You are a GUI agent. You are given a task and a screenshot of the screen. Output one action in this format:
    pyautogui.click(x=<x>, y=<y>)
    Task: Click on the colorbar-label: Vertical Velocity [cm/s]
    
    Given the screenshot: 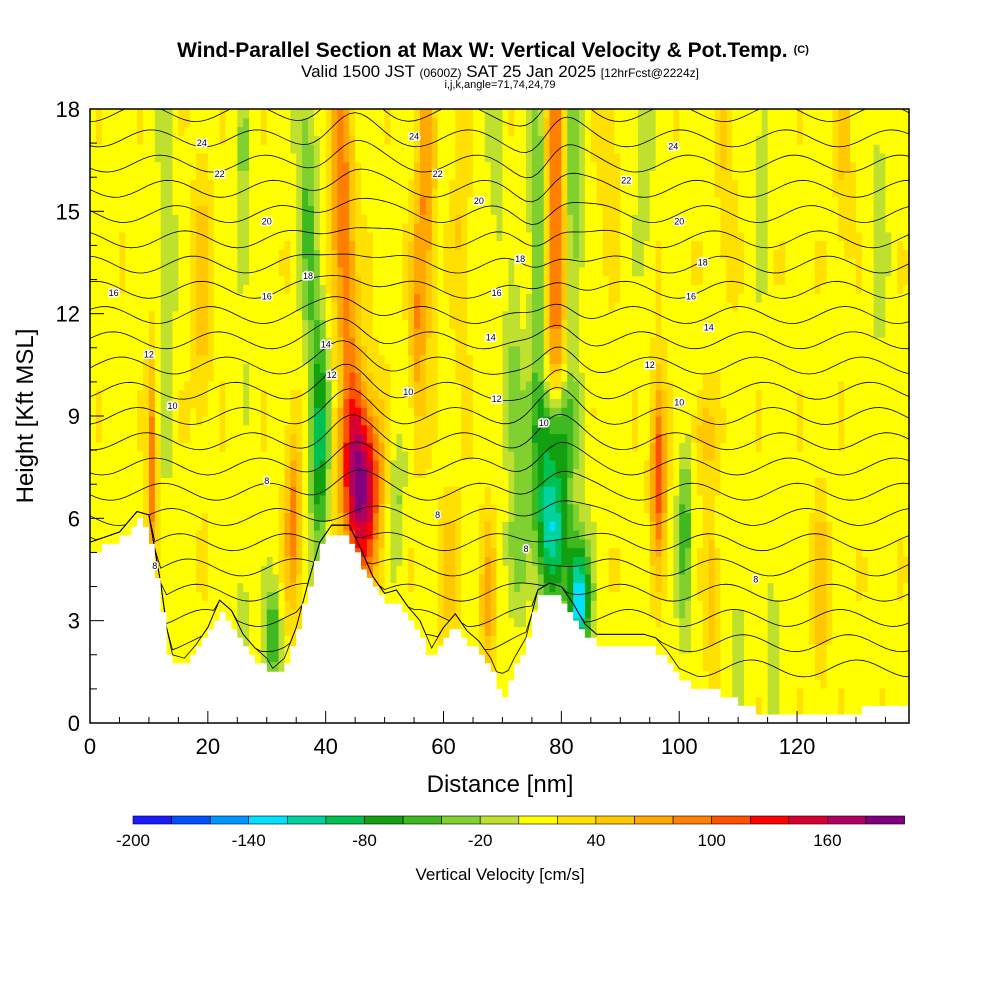 What is the action you would take?
    pyautogui.click(x=499, y=874)
    